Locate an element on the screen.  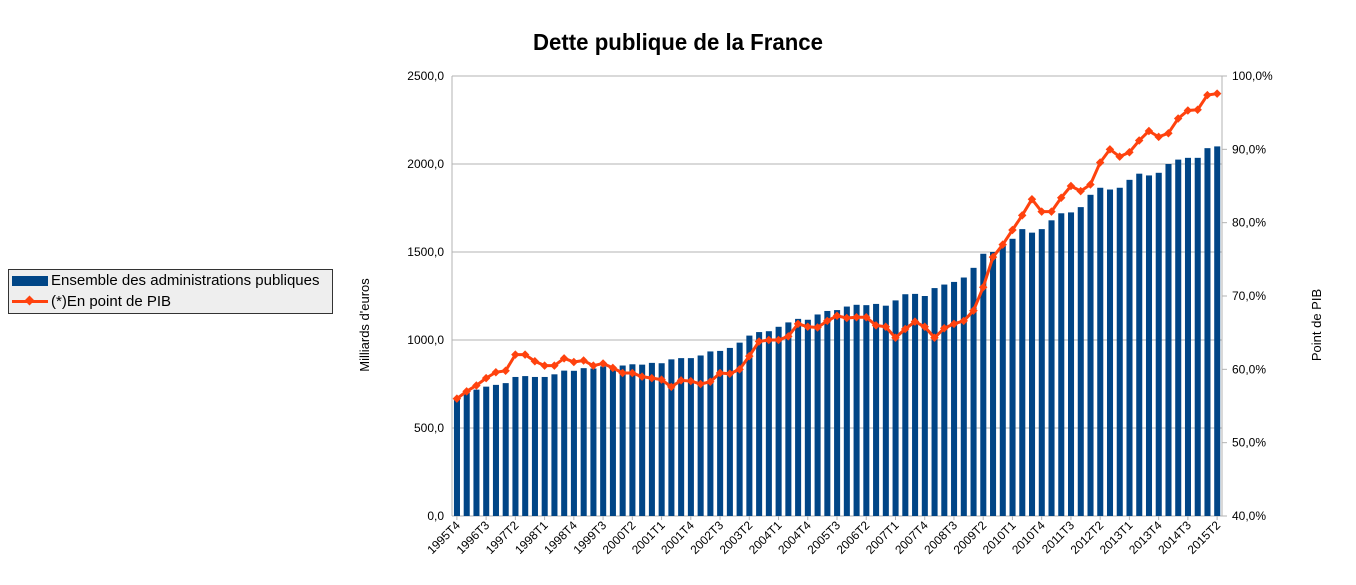
y2-tick-label: 100,0% is located at coordinates (1252, 76).